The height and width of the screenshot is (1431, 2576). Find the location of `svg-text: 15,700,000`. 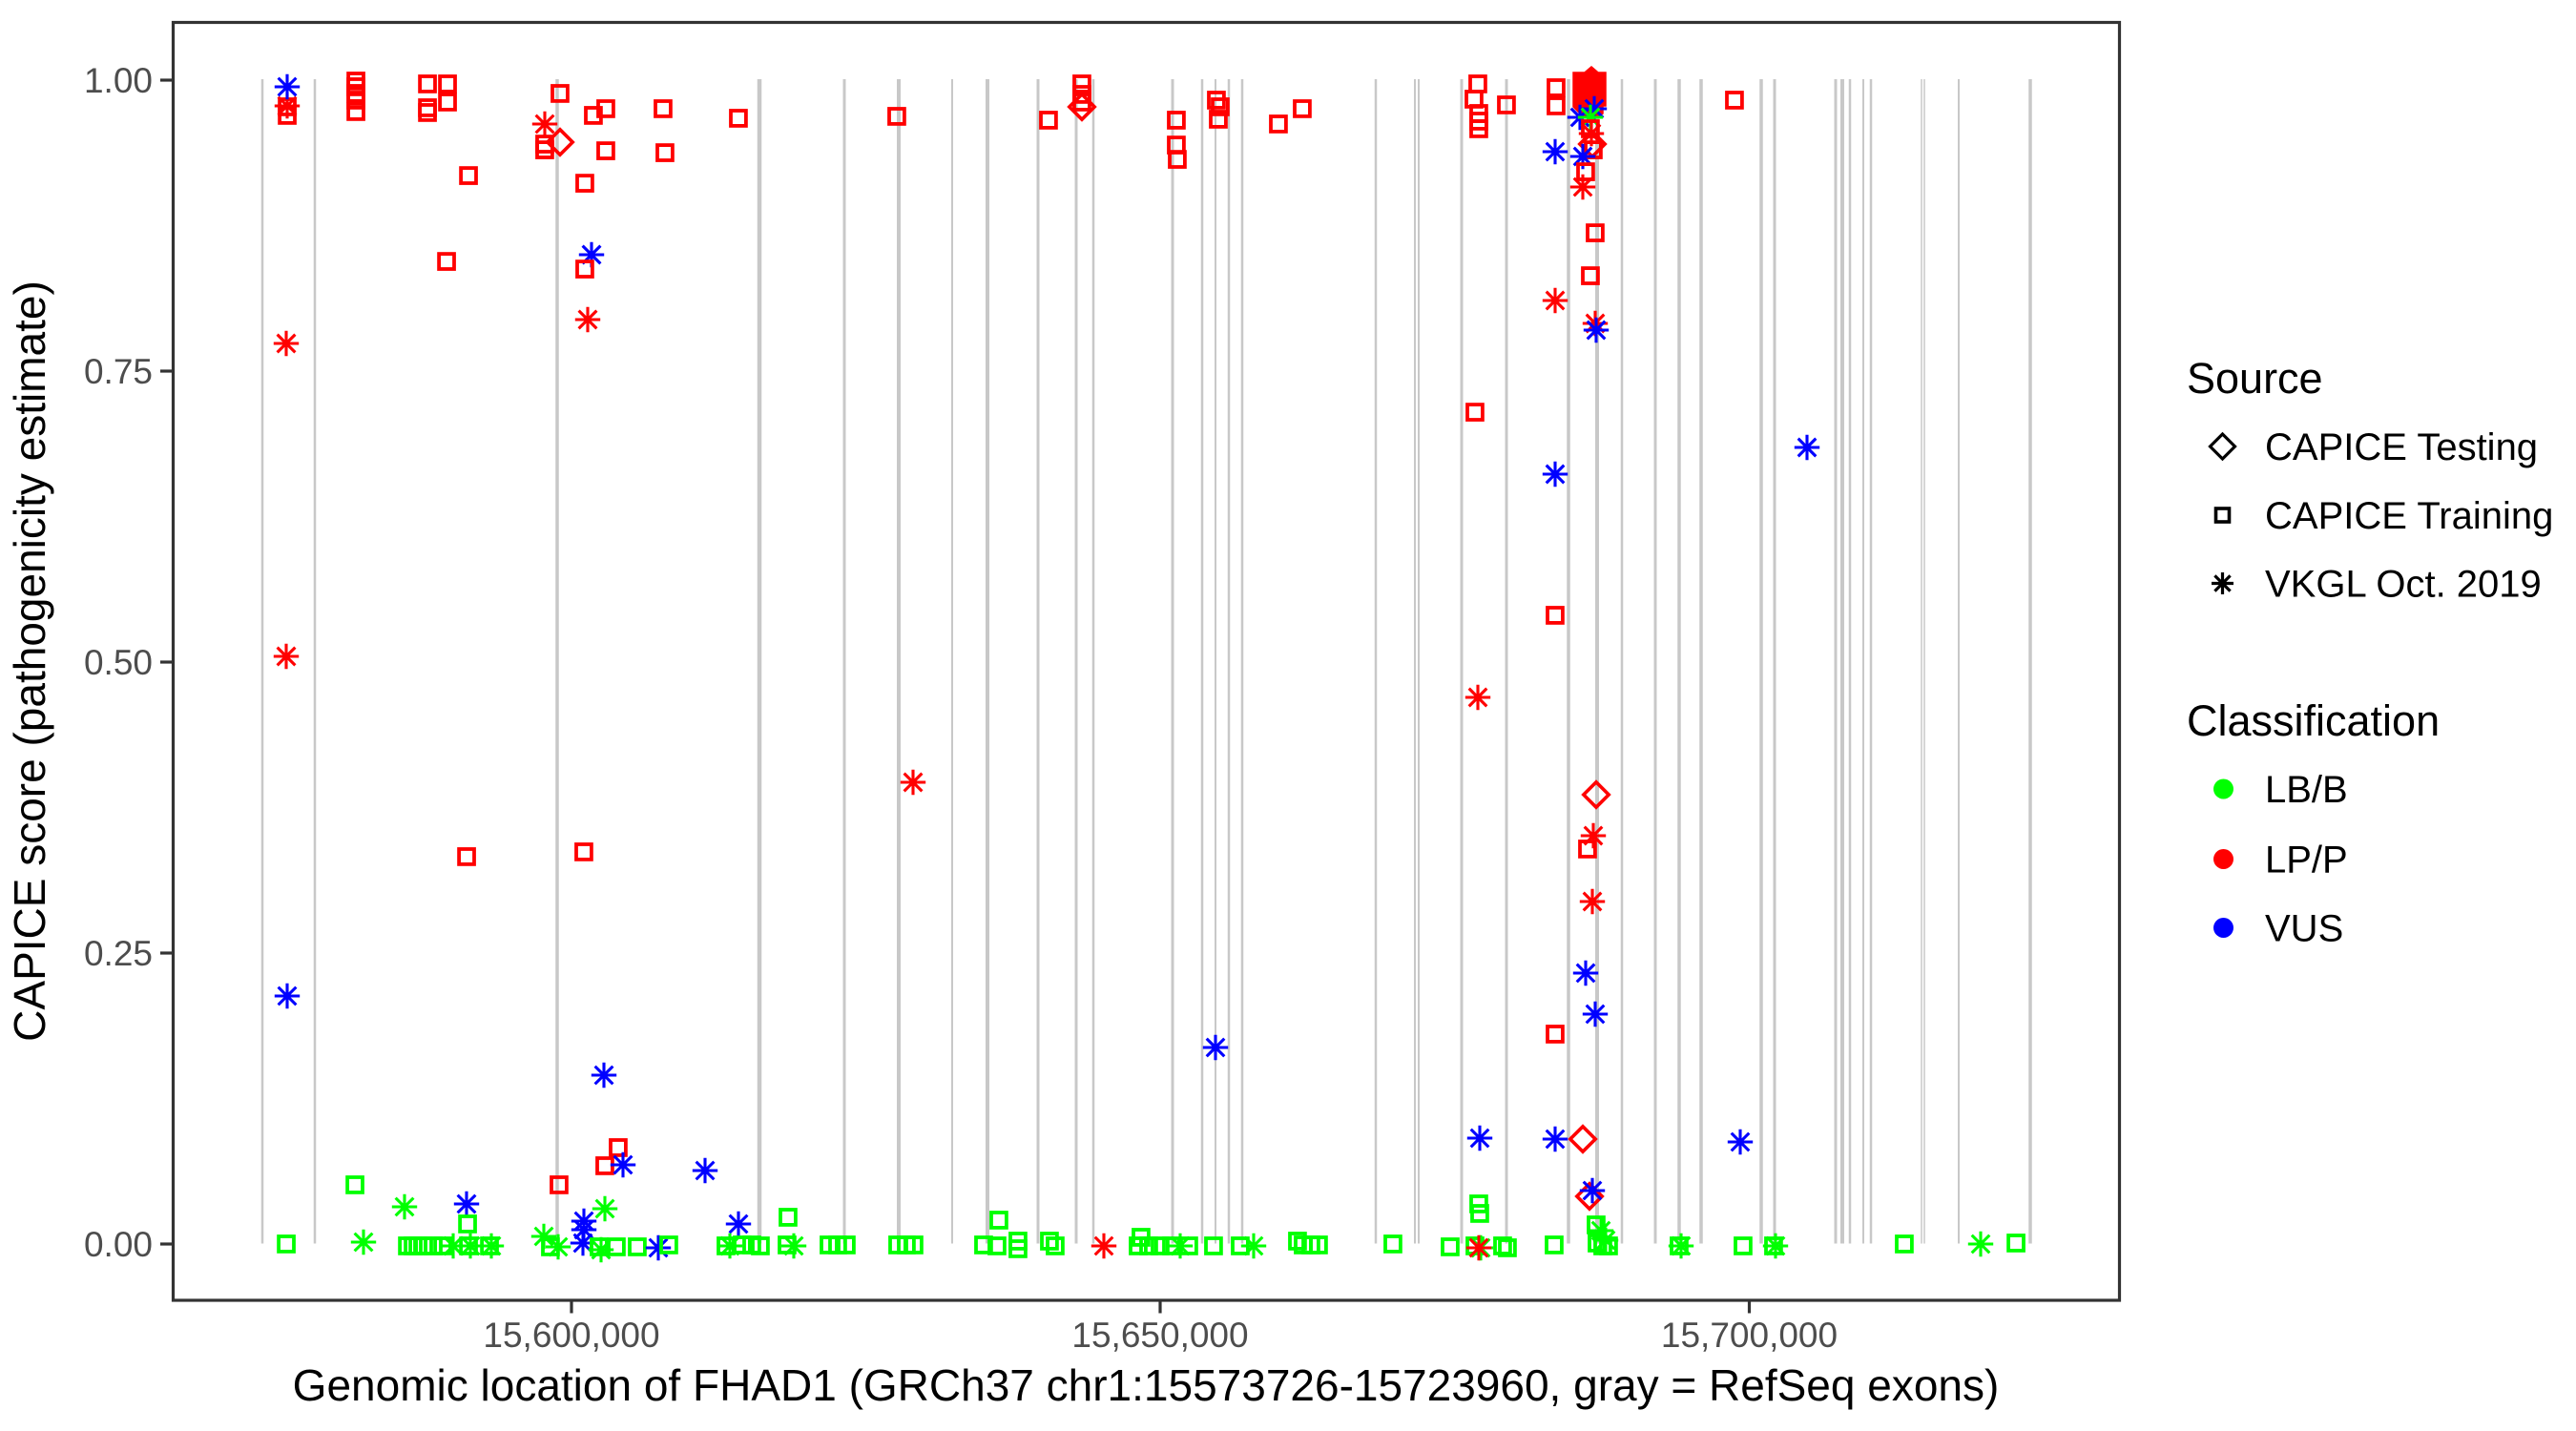

svg-text: 15,700,000 is located at coordinates (1749, 1335).